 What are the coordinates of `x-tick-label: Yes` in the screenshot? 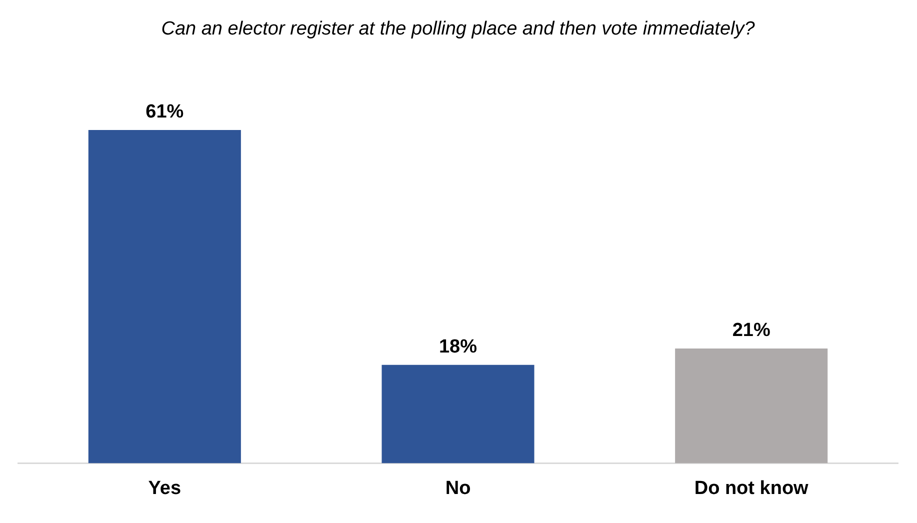 It's located at (165, 488).